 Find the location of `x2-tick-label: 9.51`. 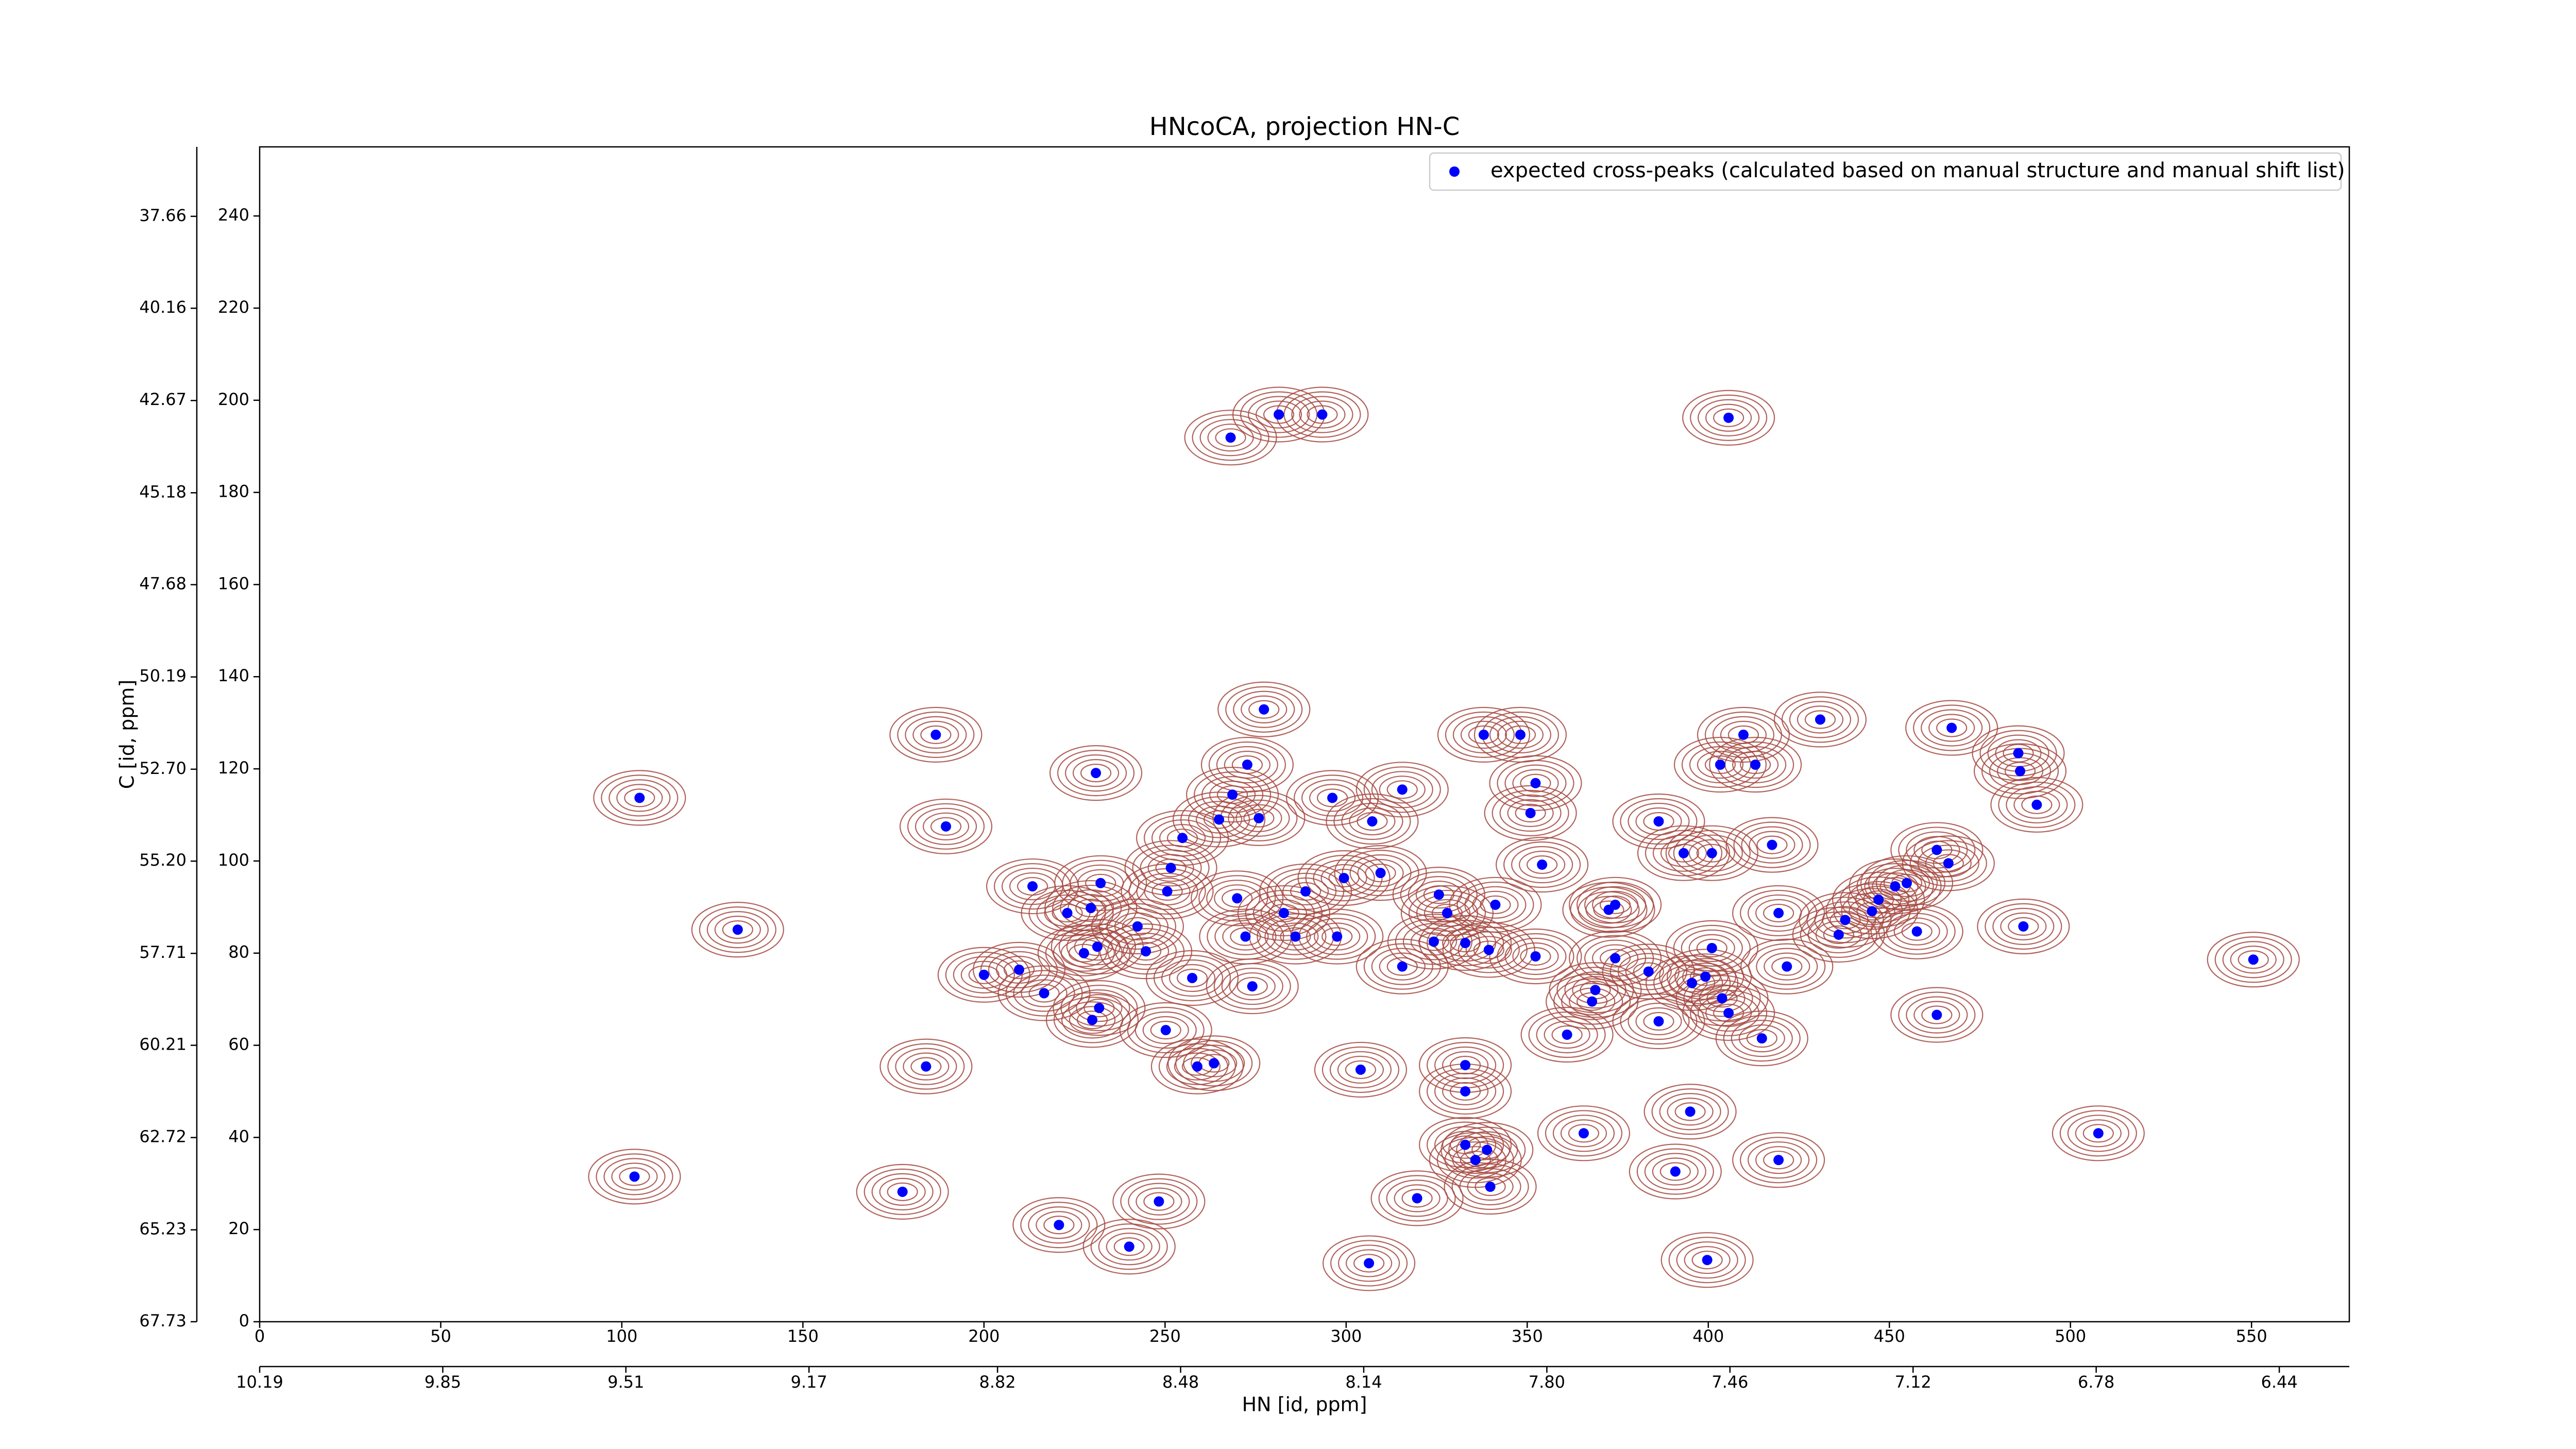

x2-tick-label: 9.51 is located at coordinates (625, 1382).